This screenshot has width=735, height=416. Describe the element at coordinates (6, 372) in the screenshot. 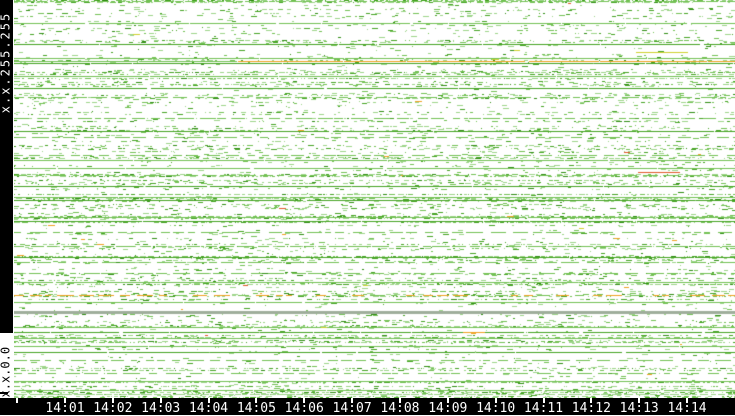

I see `y-axis-min-label: x.x.0.0` at that location.